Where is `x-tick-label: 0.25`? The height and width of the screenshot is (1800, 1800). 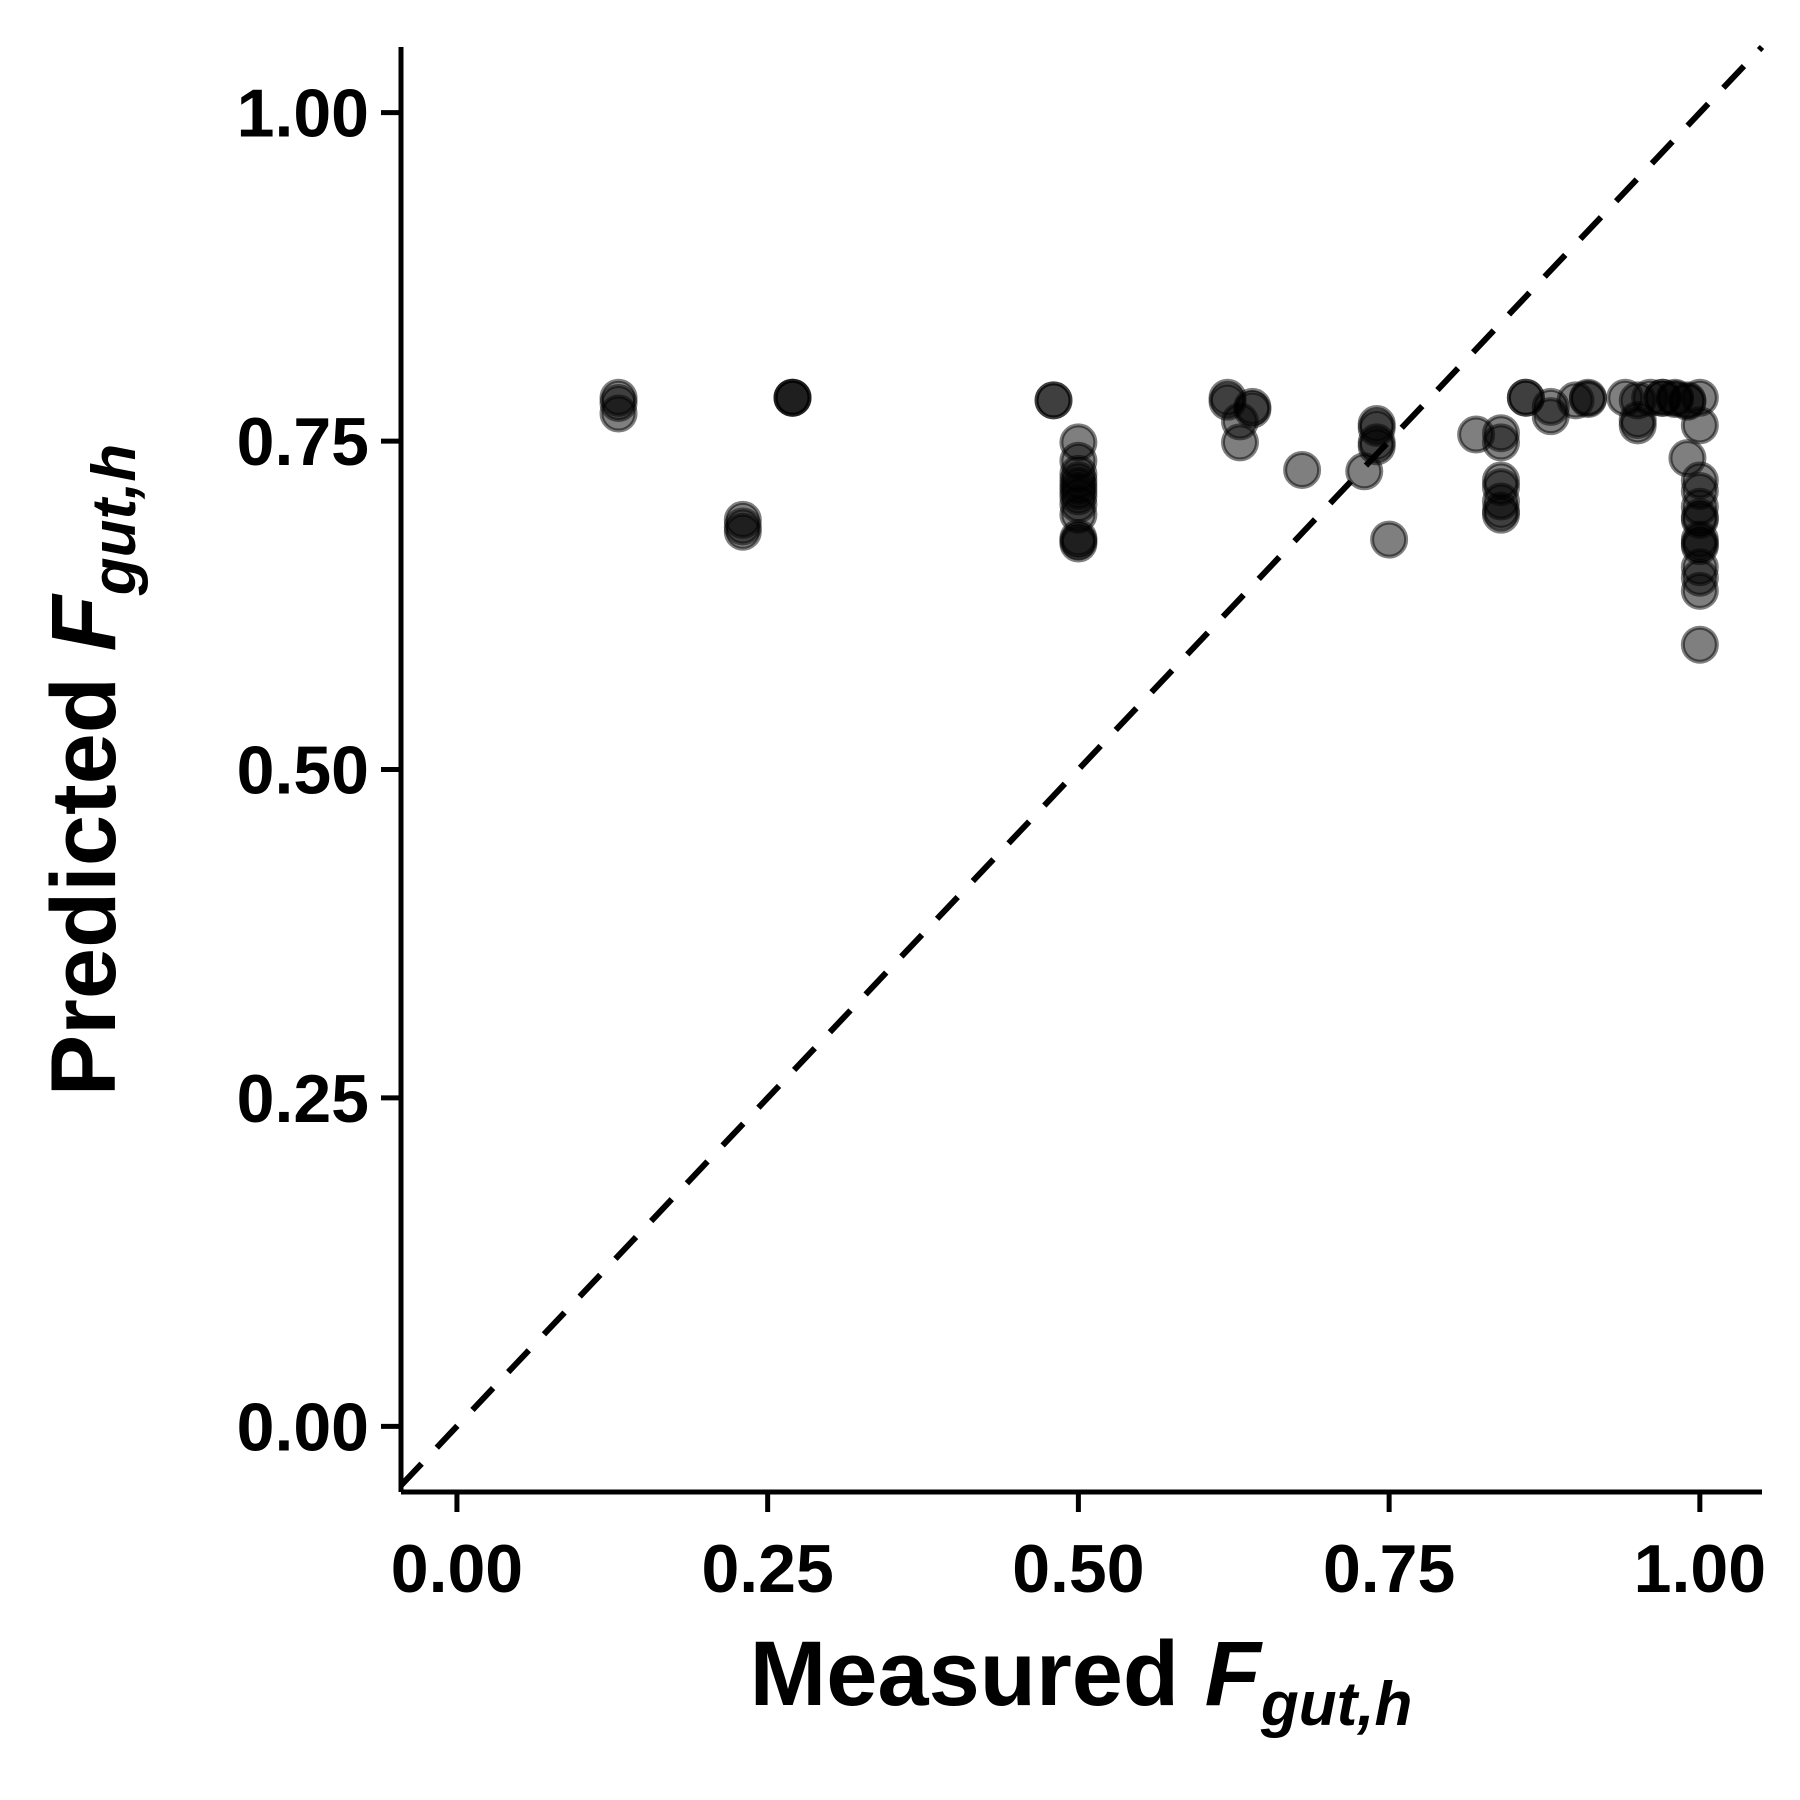
x-tick-label: 0.25 is located at coordinates (767, 1569).